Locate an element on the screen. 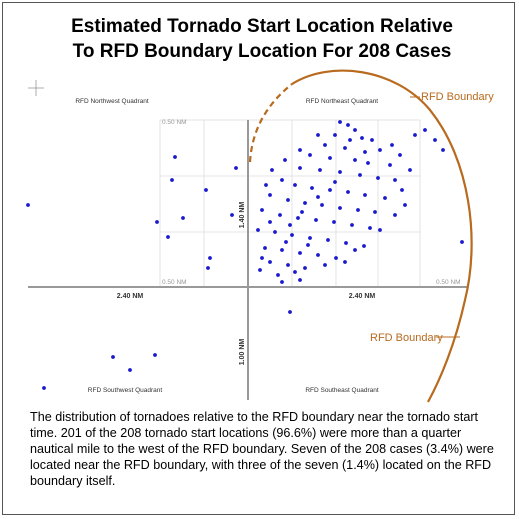  title-line: To RFD Boundary Location For 208 Cases is located at coordinates (262, 51).